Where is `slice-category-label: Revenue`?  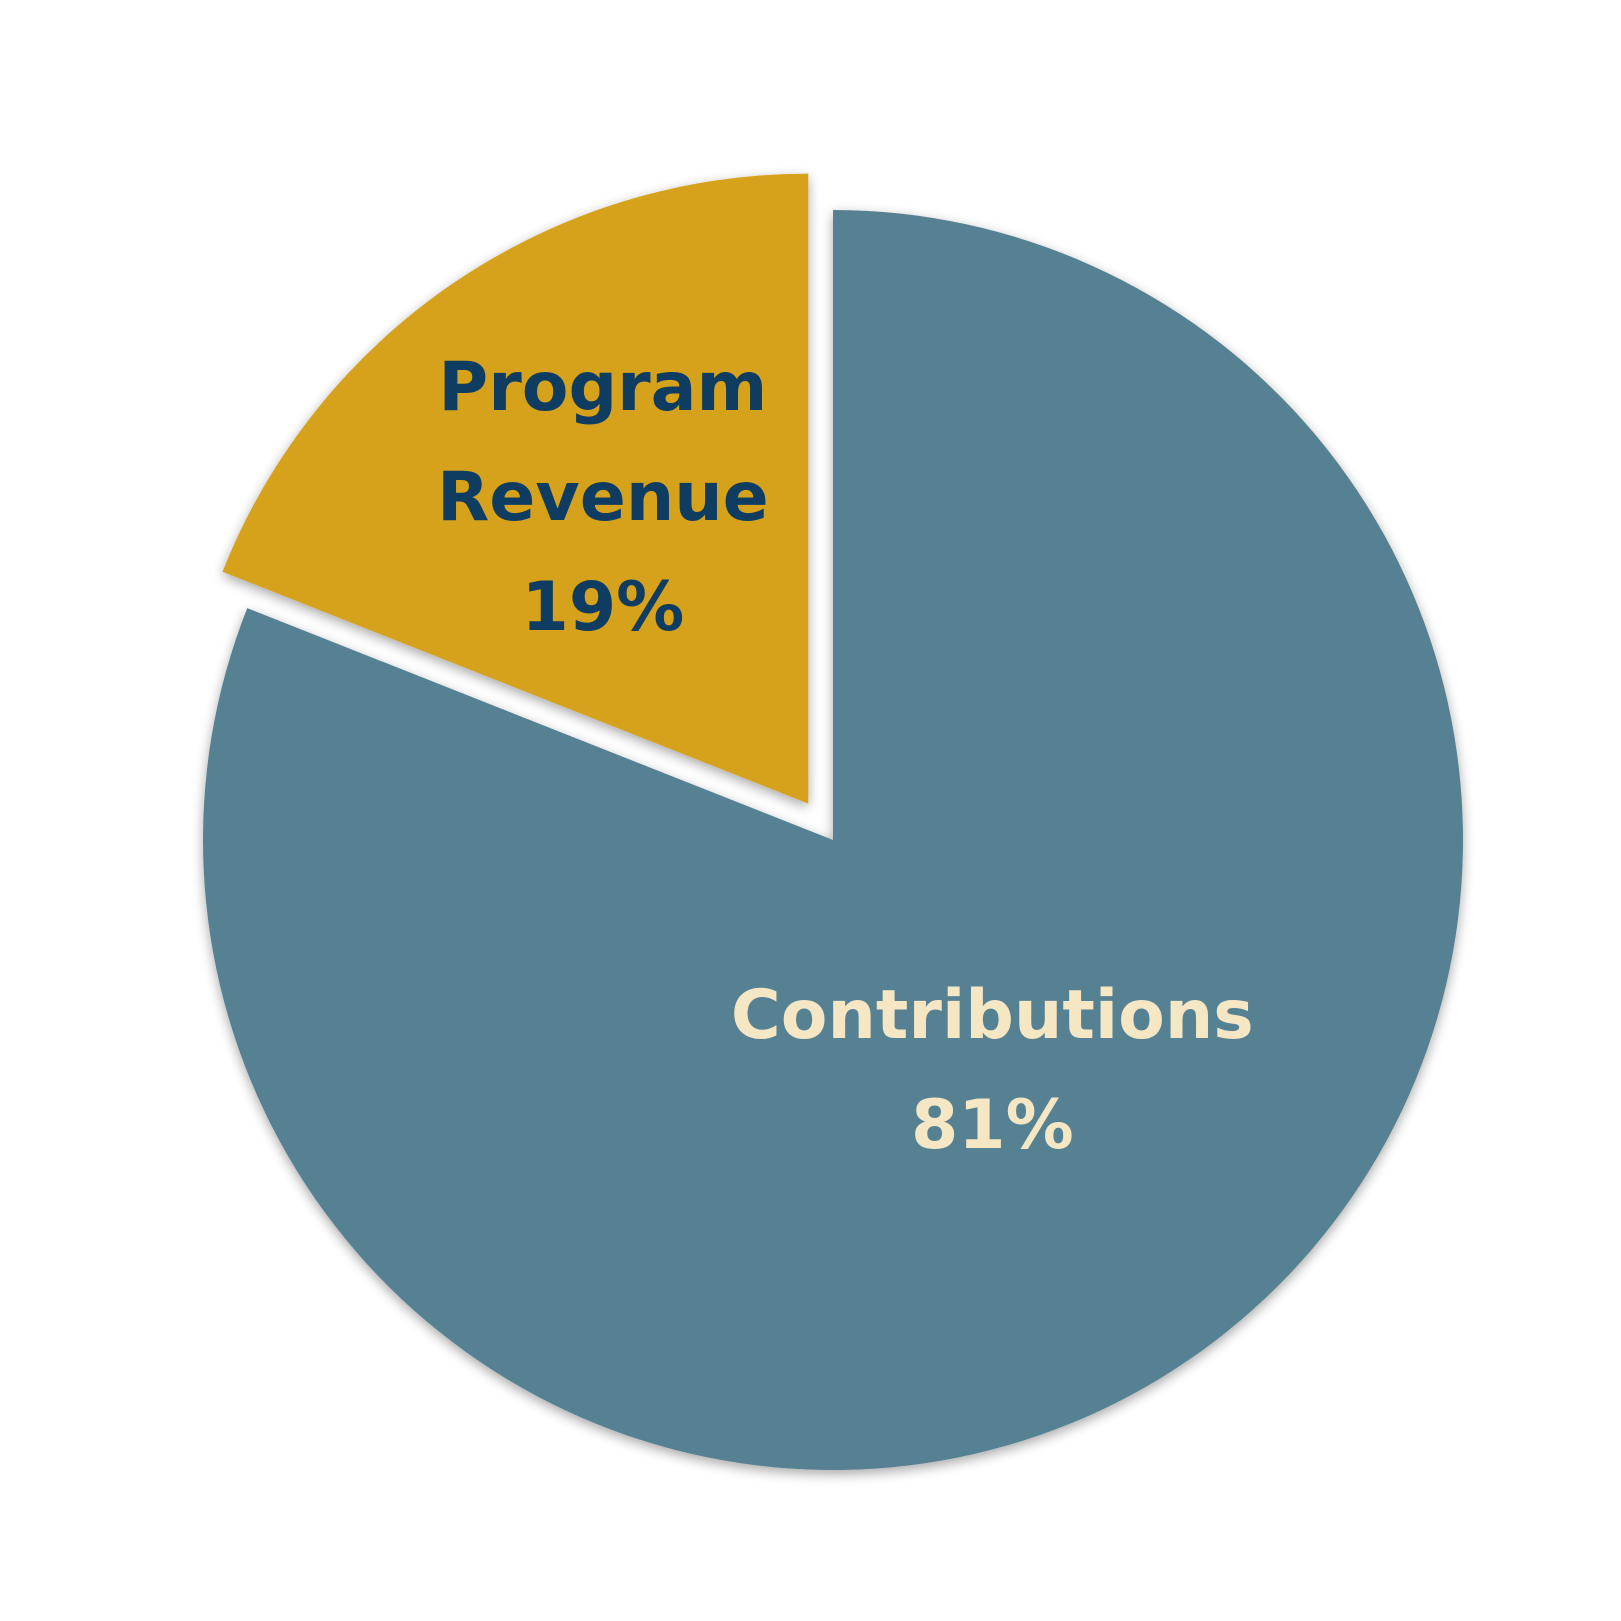 slice-category-label: Revenue is located at coordinates (603, 497).